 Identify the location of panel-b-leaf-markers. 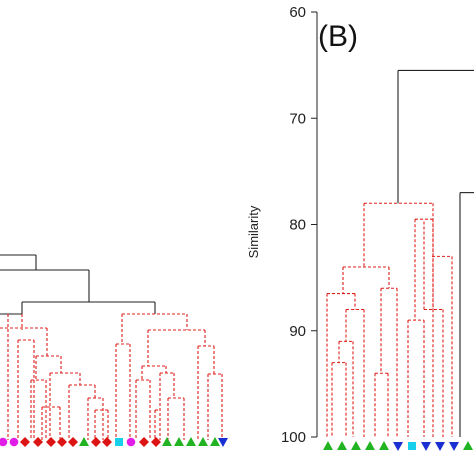
(398, 446).